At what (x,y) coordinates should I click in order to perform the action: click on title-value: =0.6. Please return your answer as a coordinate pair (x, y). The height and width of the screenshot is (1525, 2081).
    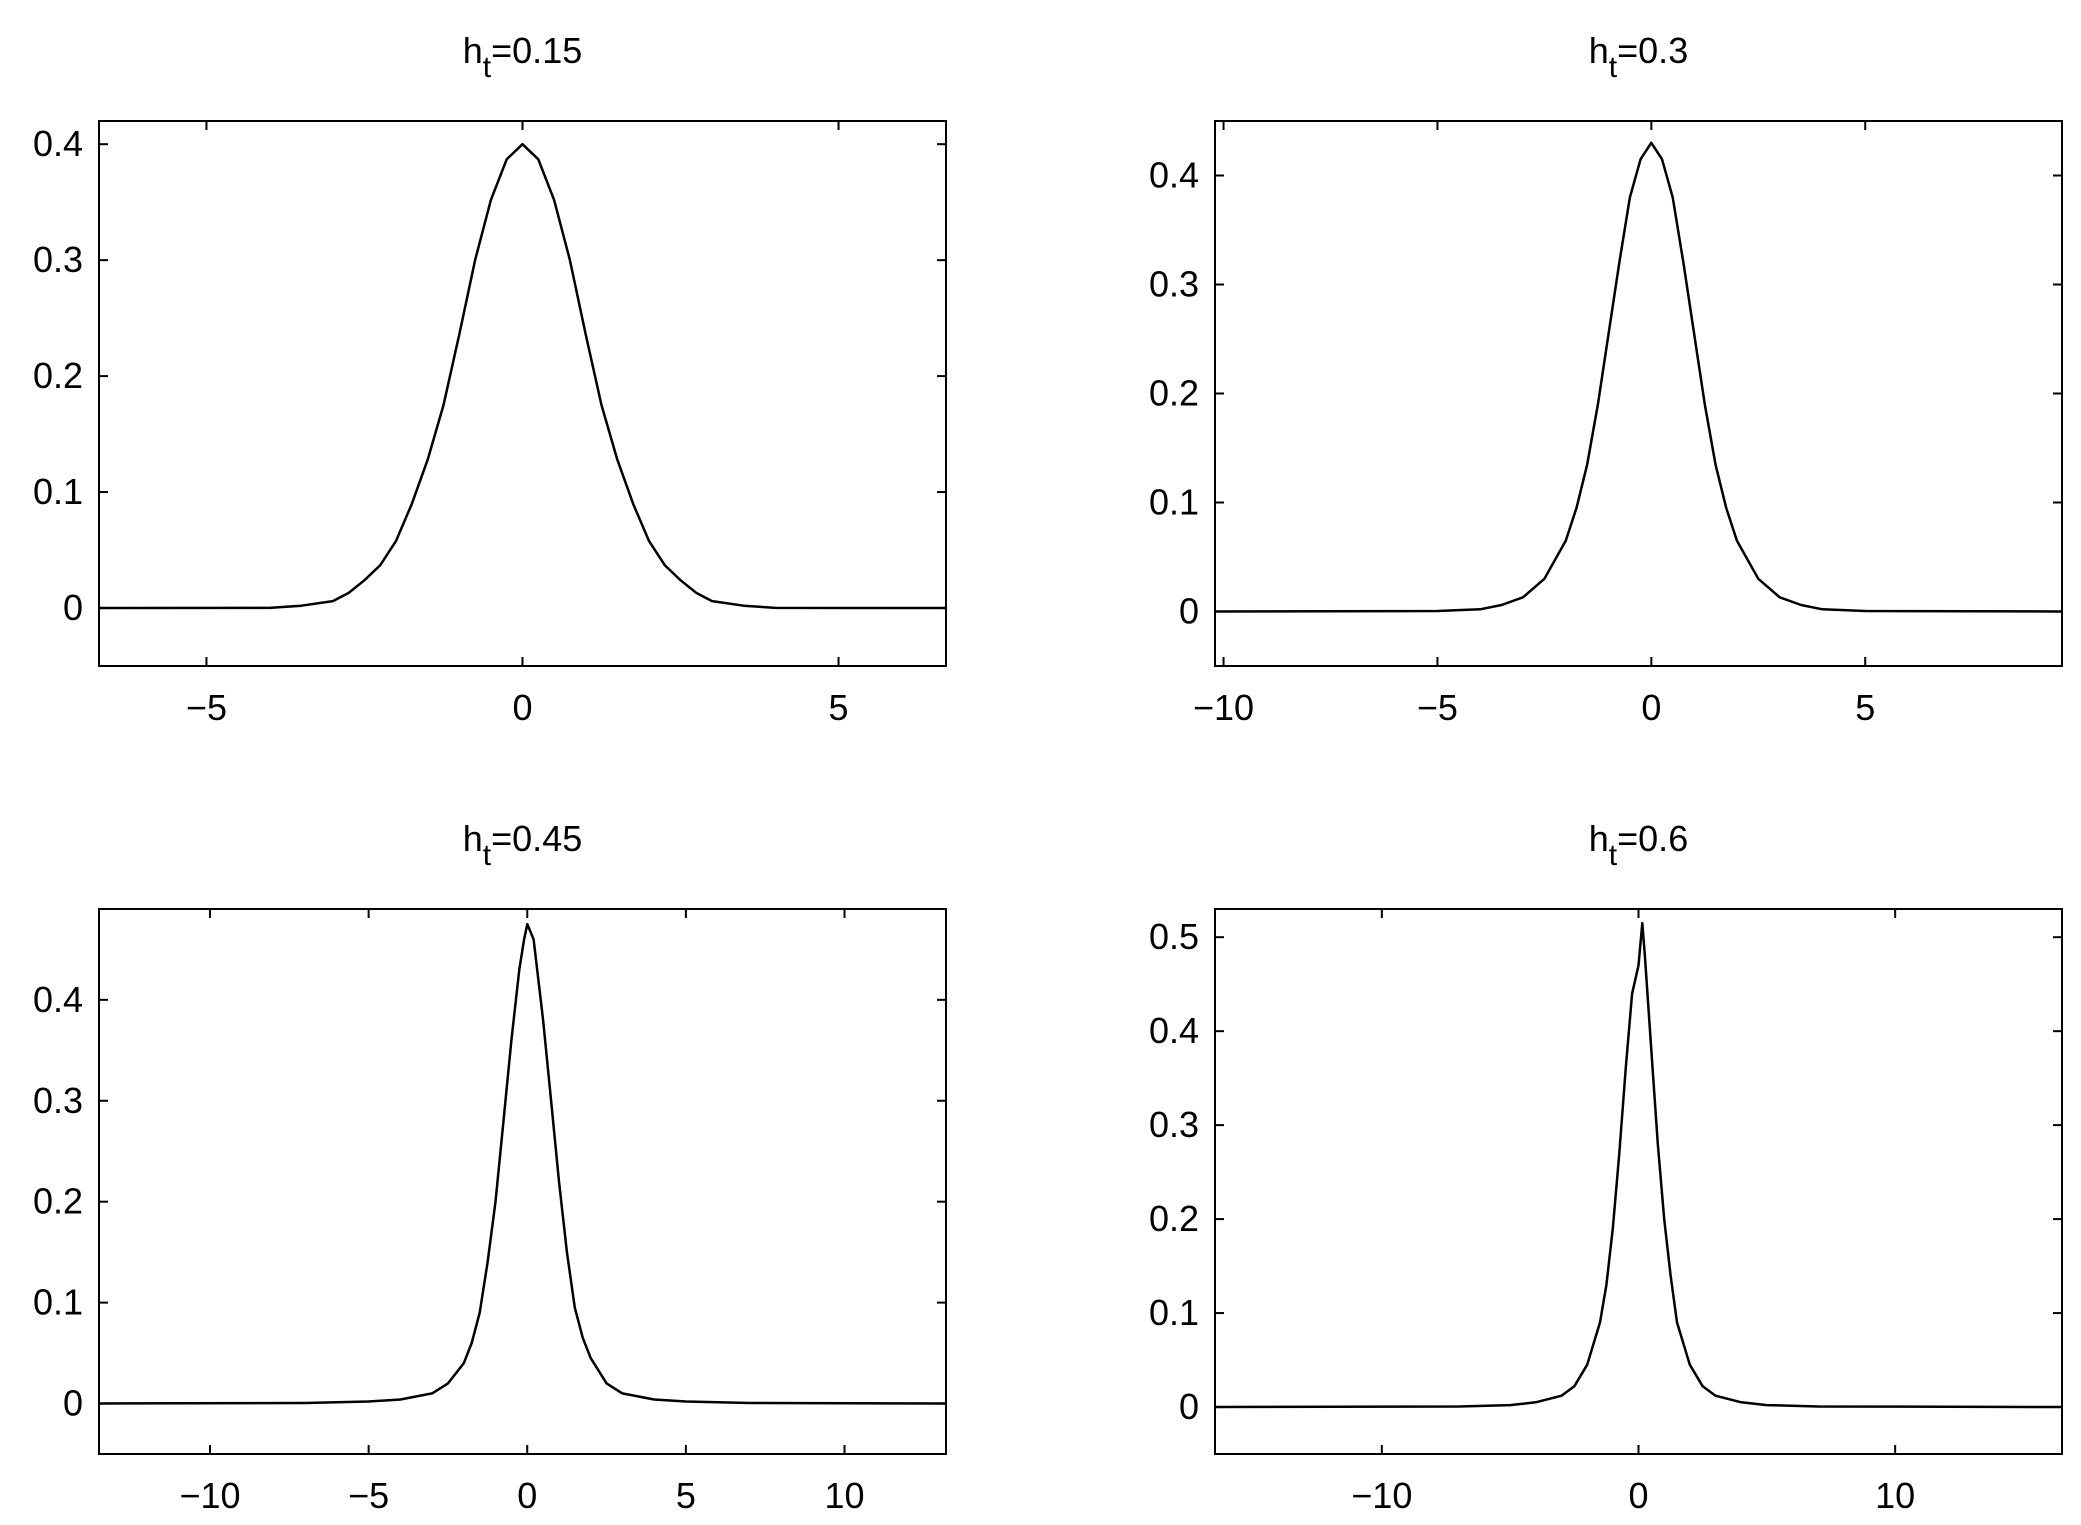
    Looking at the image, I should click on (1652, 838).